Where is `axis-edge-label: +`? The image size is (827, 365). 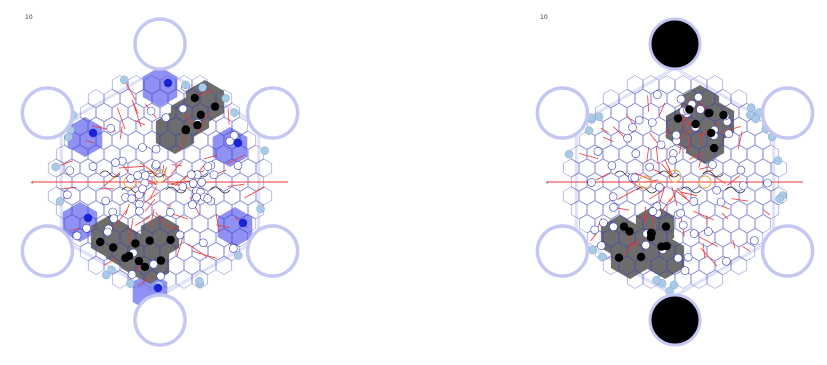 axis-edge-label: + is located at coordinates (547, 183).